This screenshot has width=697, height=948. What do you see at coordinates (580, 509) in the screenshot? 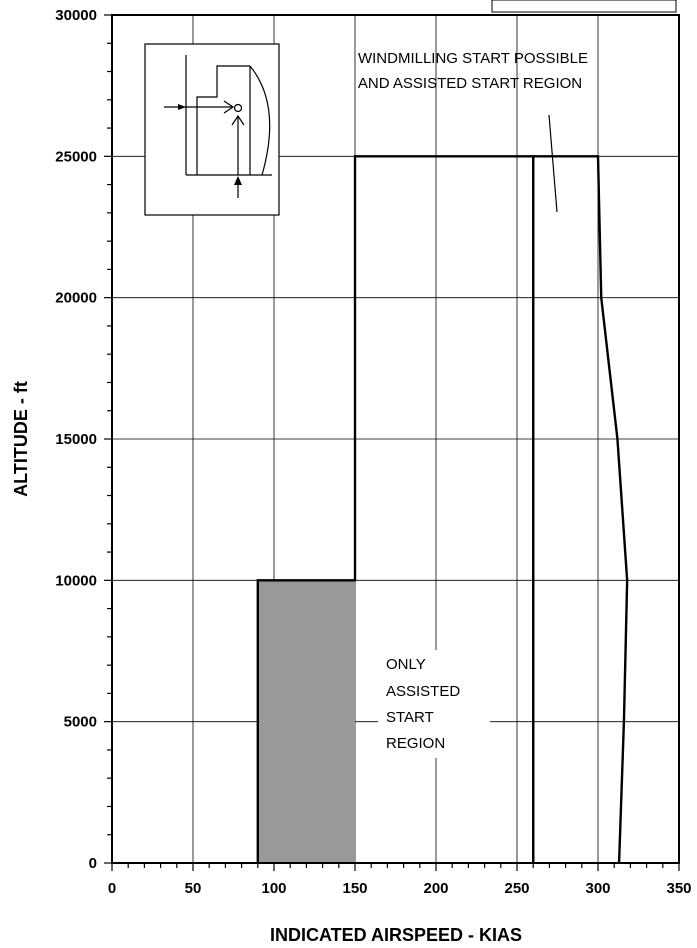
I see `region-outline-windmilling` at bounding box center [580, 509].